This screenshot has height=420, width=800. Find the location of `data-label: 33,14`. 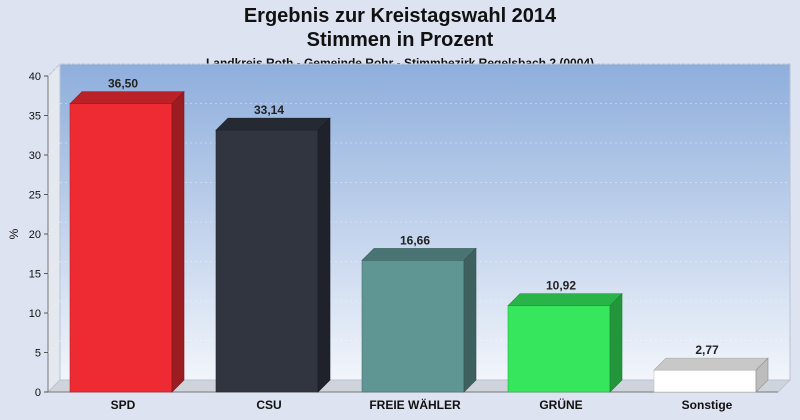

data-label: 33,14 is located at coordinates (269, 110).